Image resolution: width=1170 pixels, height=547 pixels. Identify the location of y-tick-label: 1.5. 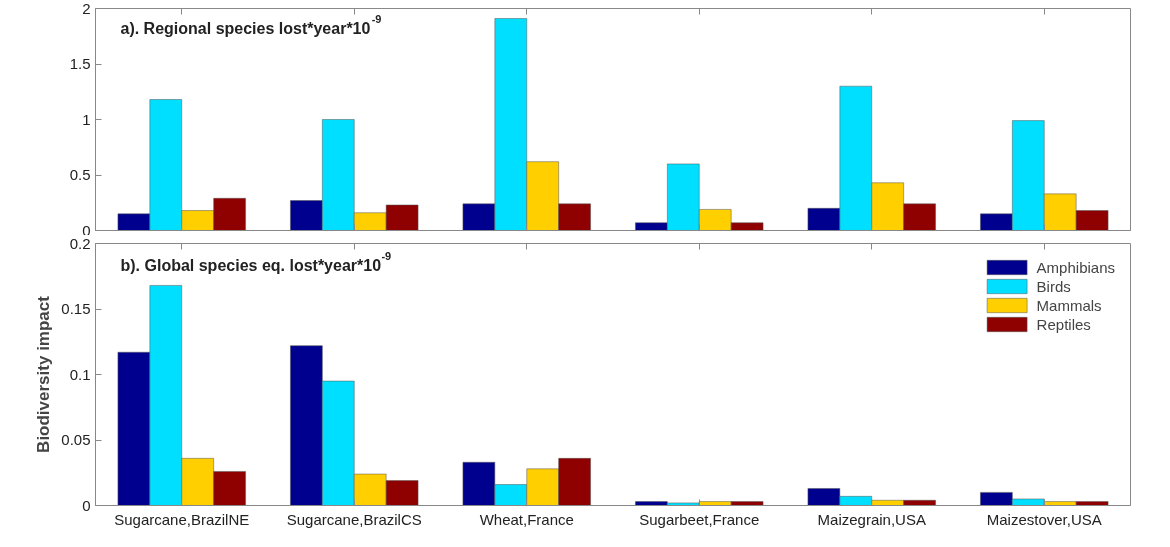
(80, 63).